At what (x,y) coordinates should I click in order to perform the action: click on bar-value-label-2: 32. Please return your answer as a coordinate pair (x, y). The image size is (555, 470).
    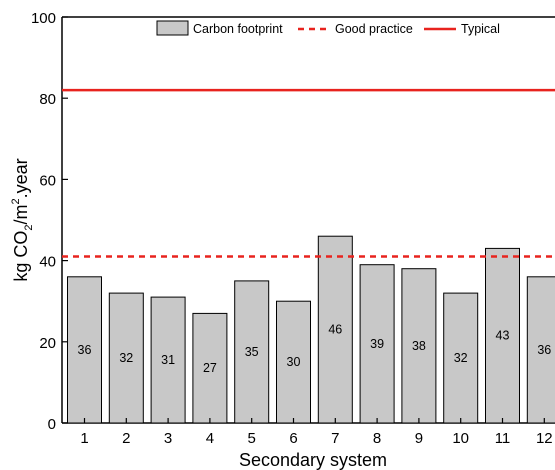
    Looking at the image, I should click on (126, 358).